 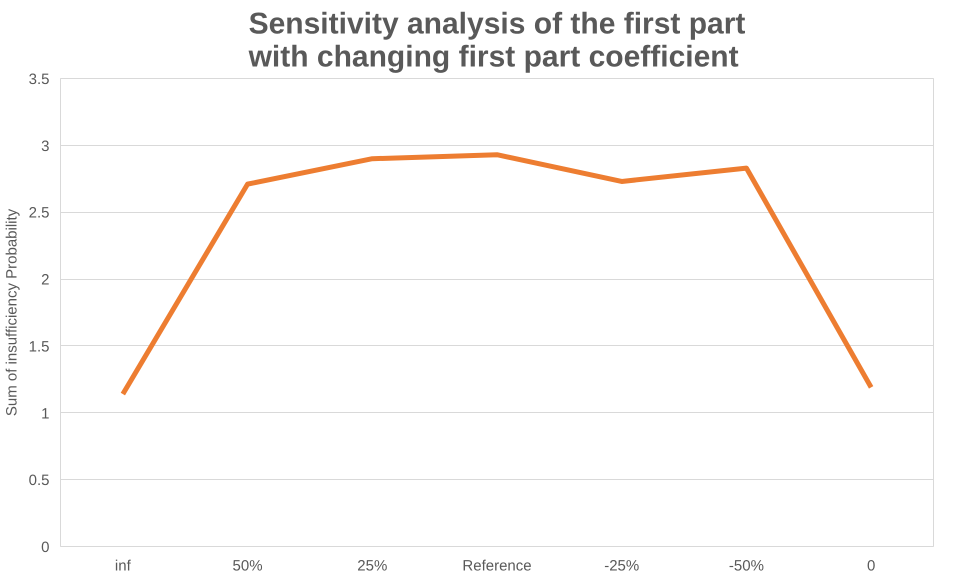 I want to click on x-tick-label: -25%, so click(x=622, y=566).